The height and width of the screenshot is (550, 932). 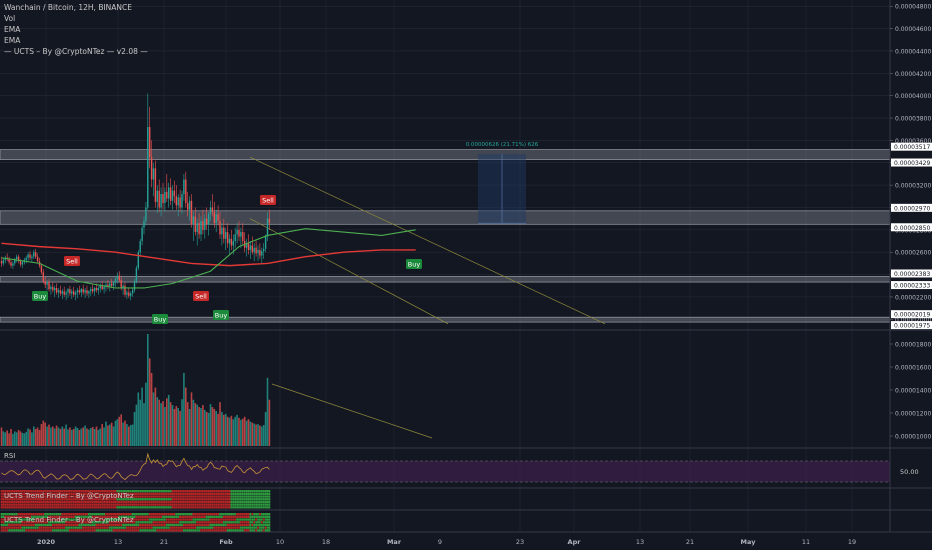 What do you see at coordinates (913, 391) in the screenshot?
I see `volume-tick-label: 0.00001400` at bounding box center [913, 391].